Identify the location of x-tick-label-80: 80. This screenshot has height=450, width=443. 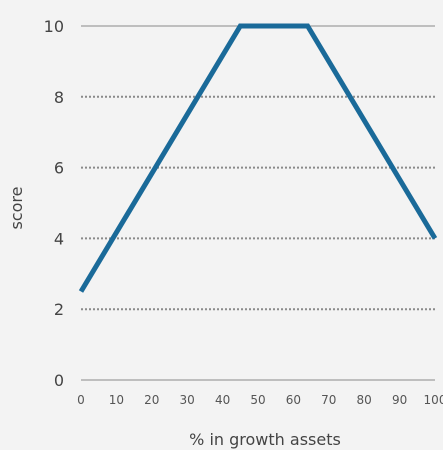
(364, 400).